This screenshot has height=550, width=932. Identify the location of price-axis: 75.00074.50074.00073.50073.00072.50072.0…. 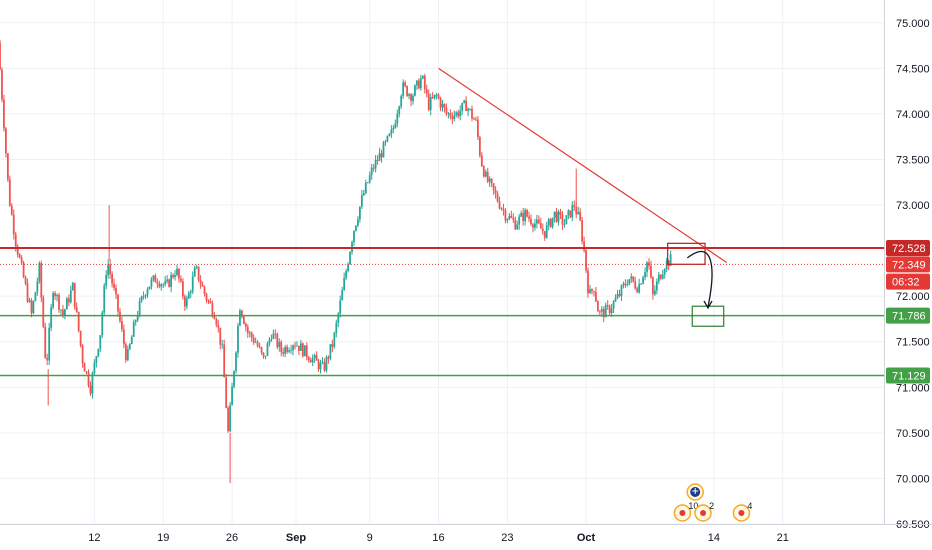
(907, 265).